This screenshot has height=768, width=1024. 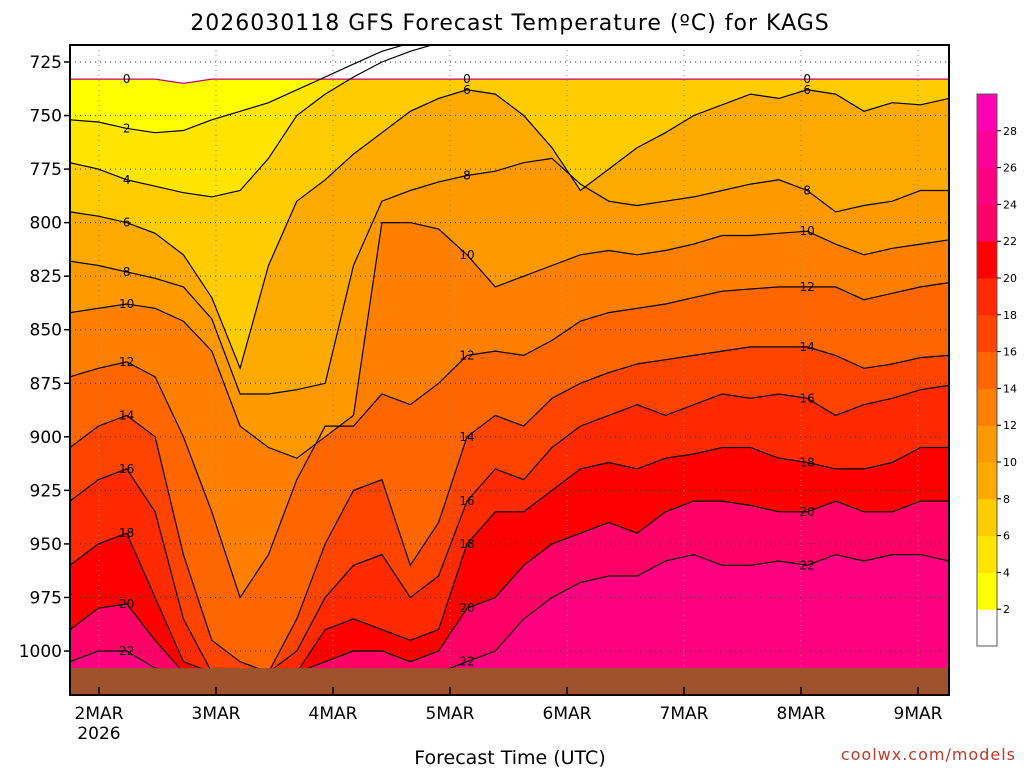 I want to click on colorbar-tick-label: 14, so click(x=1010, y=388).